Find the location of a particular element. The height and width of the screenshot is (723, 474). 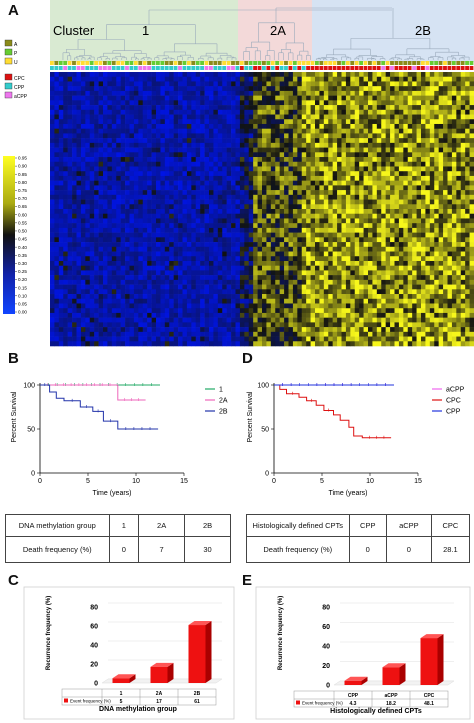

survival-d-xtick-label: 10 is located at coordinates (370, 481).